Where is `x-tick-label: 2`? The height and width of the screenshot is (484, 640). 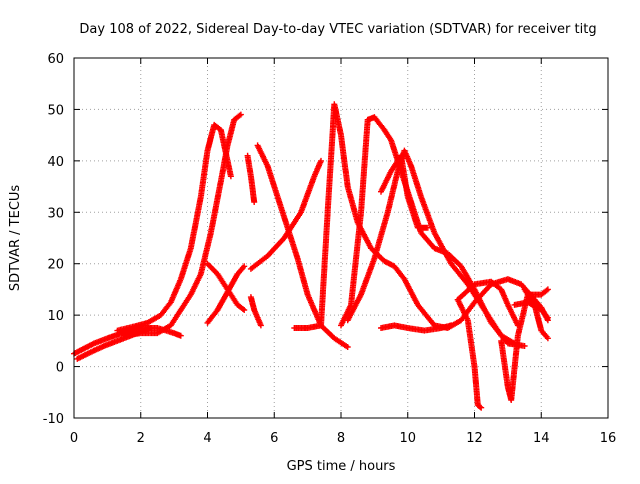 x-tick-label: 2 is located at coordinates (141, 438).